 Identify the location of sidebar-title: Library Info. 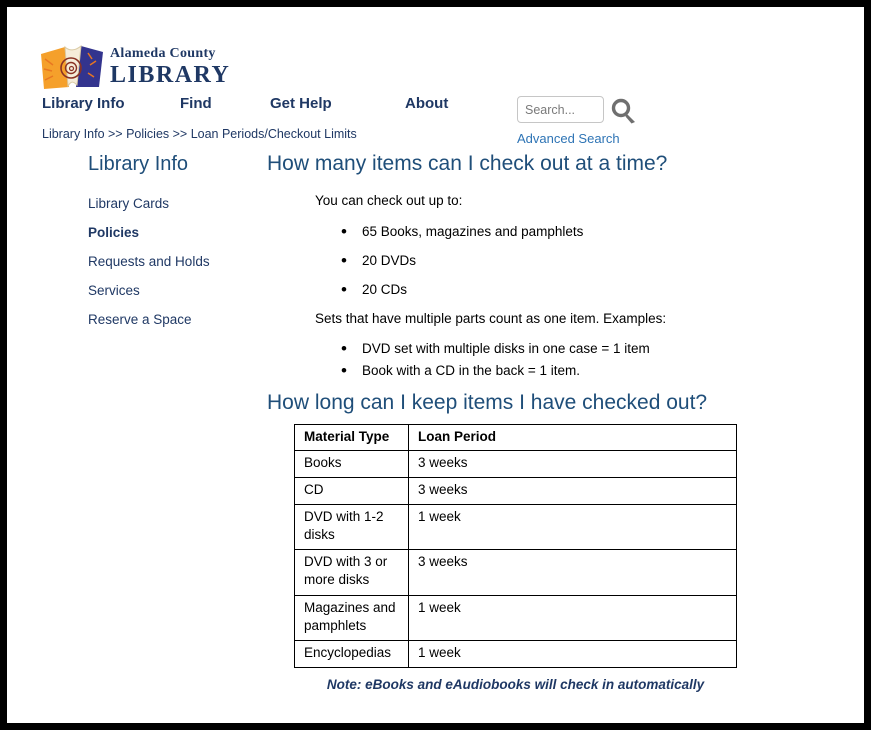
(138, 164).